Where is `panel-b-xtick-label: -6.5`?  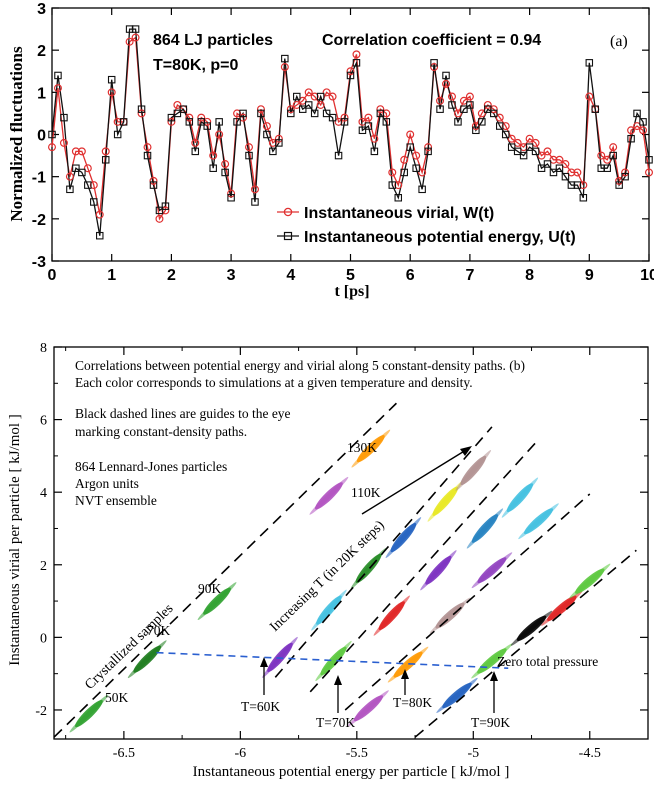 panel-b-xtick-label: -6.5 is located at coordinates (124, 753).